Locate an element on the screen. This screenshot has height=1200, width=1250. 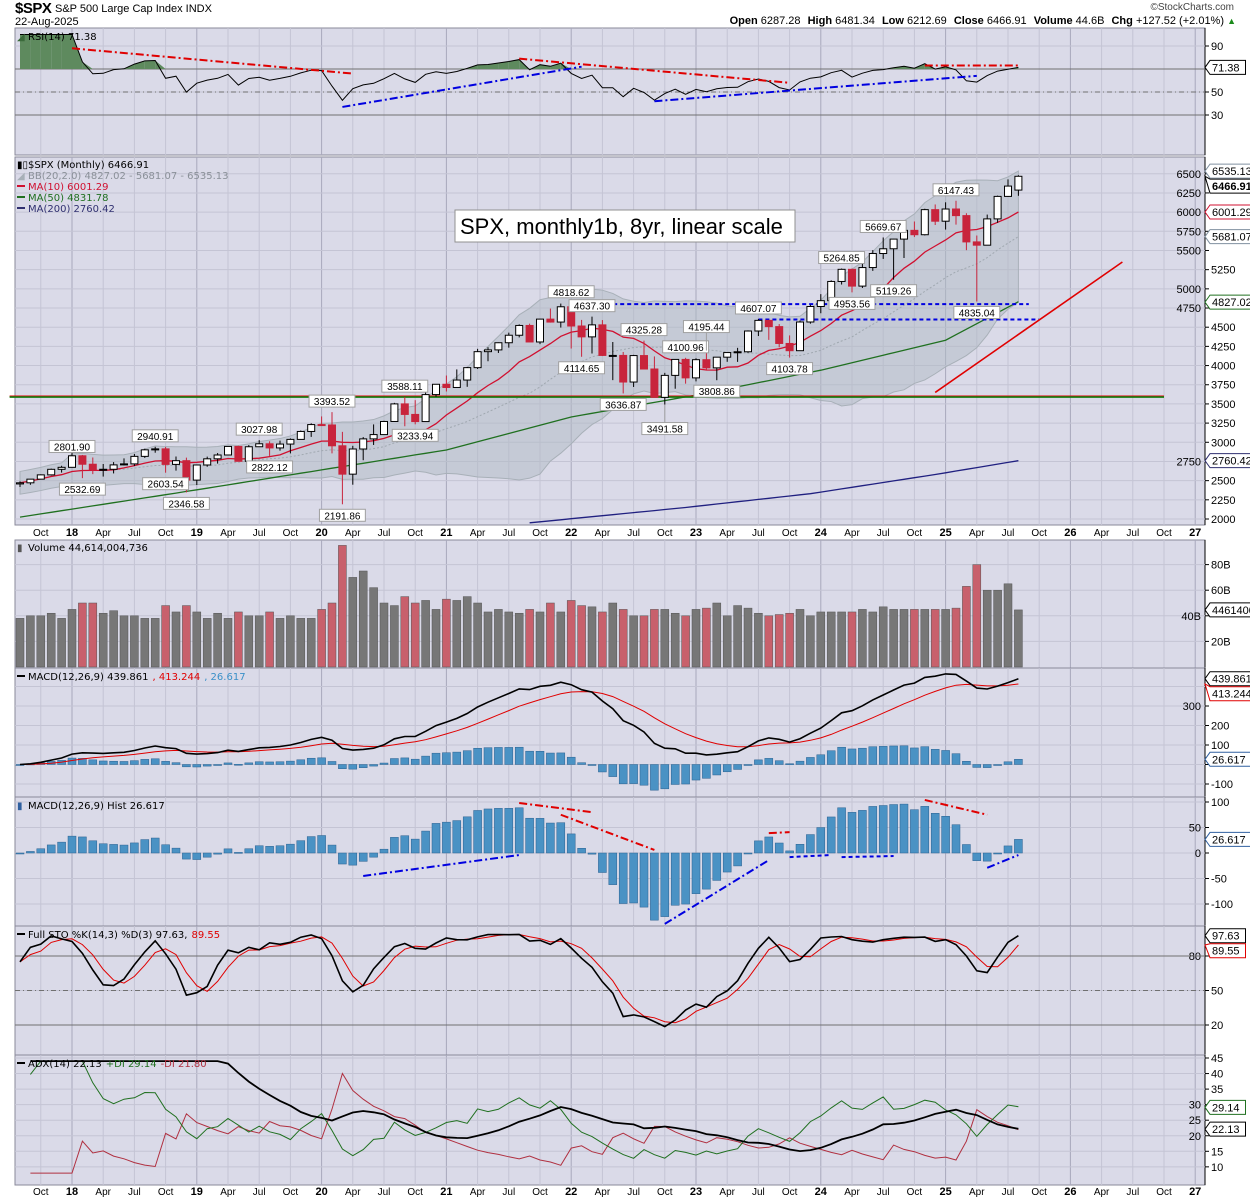
annotation-label: 4607.07 is located at coordinates (758, 309).